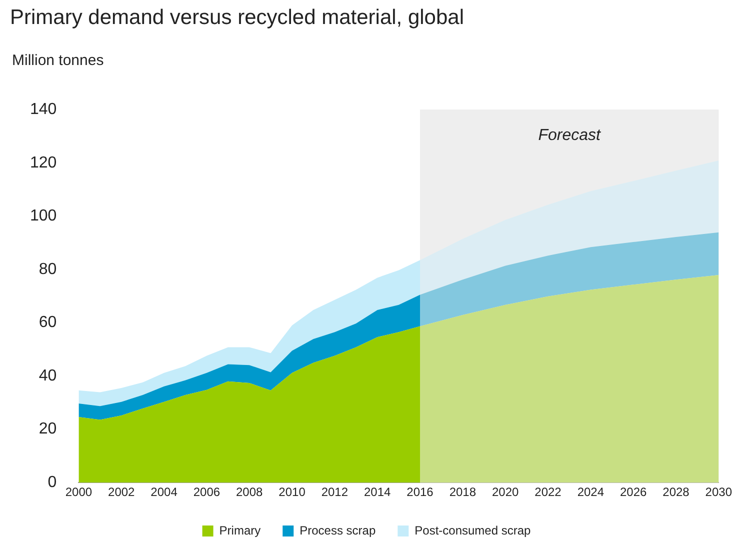  I want to click on x-tick-label: 2006, so click(206, 492).